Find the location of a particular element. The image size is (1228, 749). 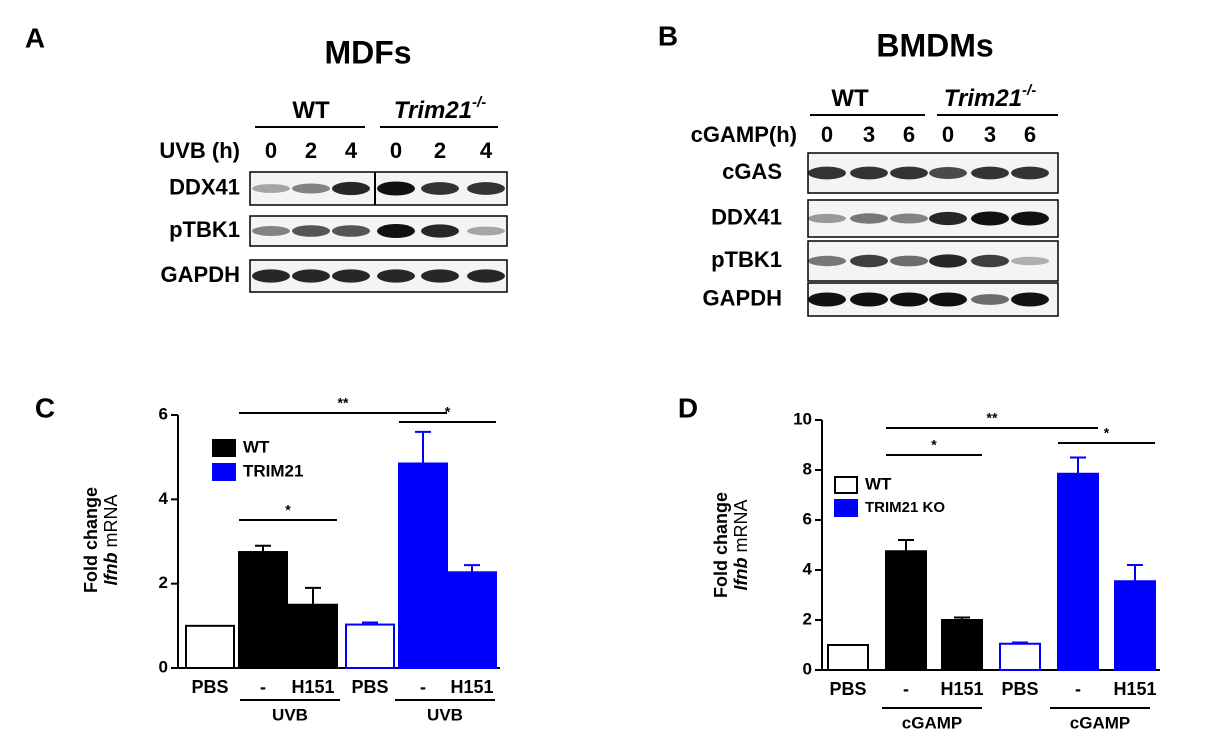

y-tick-label: 10 is located at coordinates (802, 418).